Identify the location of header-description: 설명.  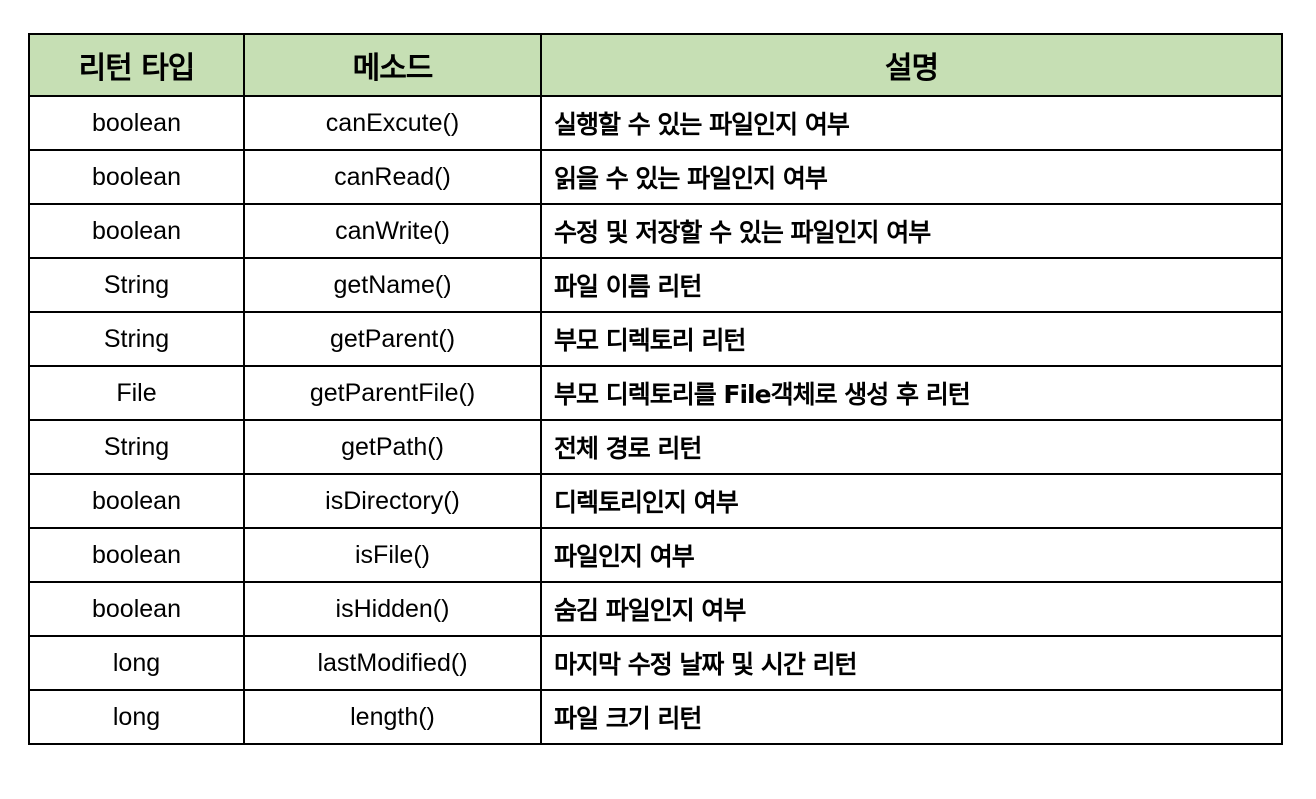
(911, 65).